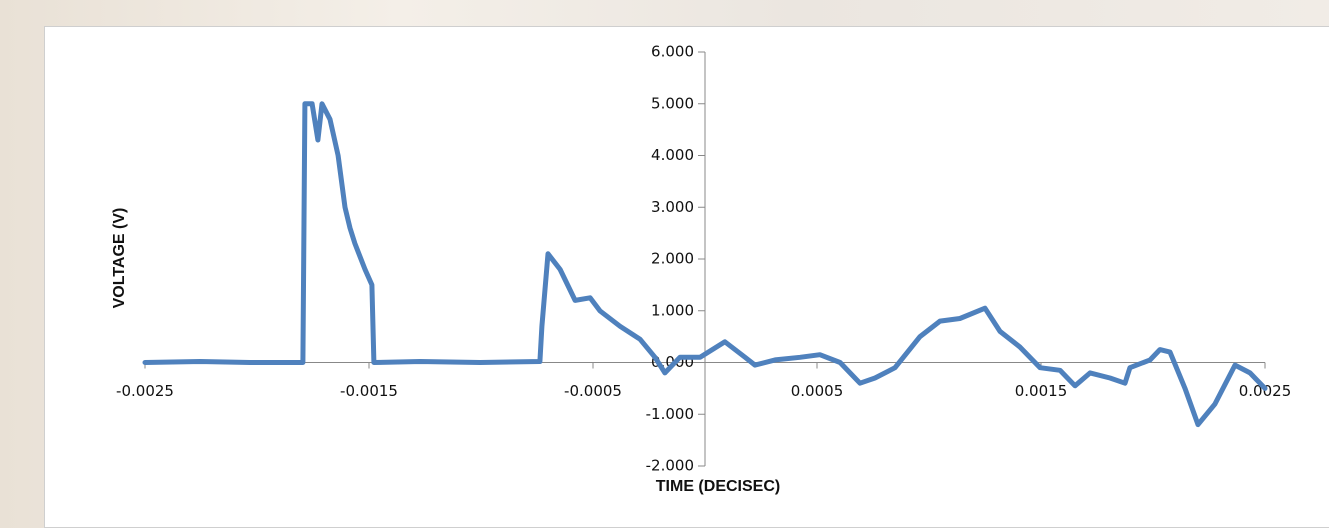 This screenshot has height=528, width=1329. What do you see at coordinates (1041, 391) in the screenshot?
I see `x-tick-label: 0.0015` at bounding box center [1041, 391].